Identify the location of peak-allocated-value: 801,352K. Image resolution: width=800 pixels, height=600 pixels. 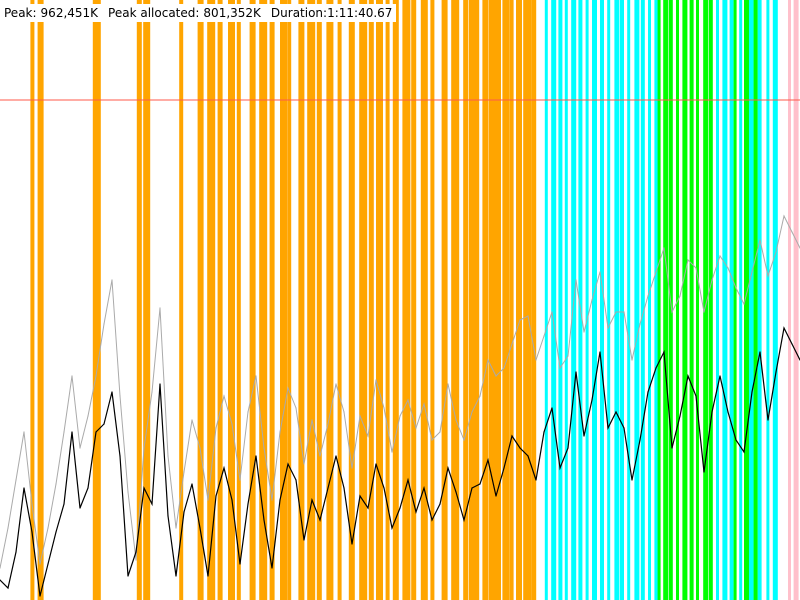
(232, 13).